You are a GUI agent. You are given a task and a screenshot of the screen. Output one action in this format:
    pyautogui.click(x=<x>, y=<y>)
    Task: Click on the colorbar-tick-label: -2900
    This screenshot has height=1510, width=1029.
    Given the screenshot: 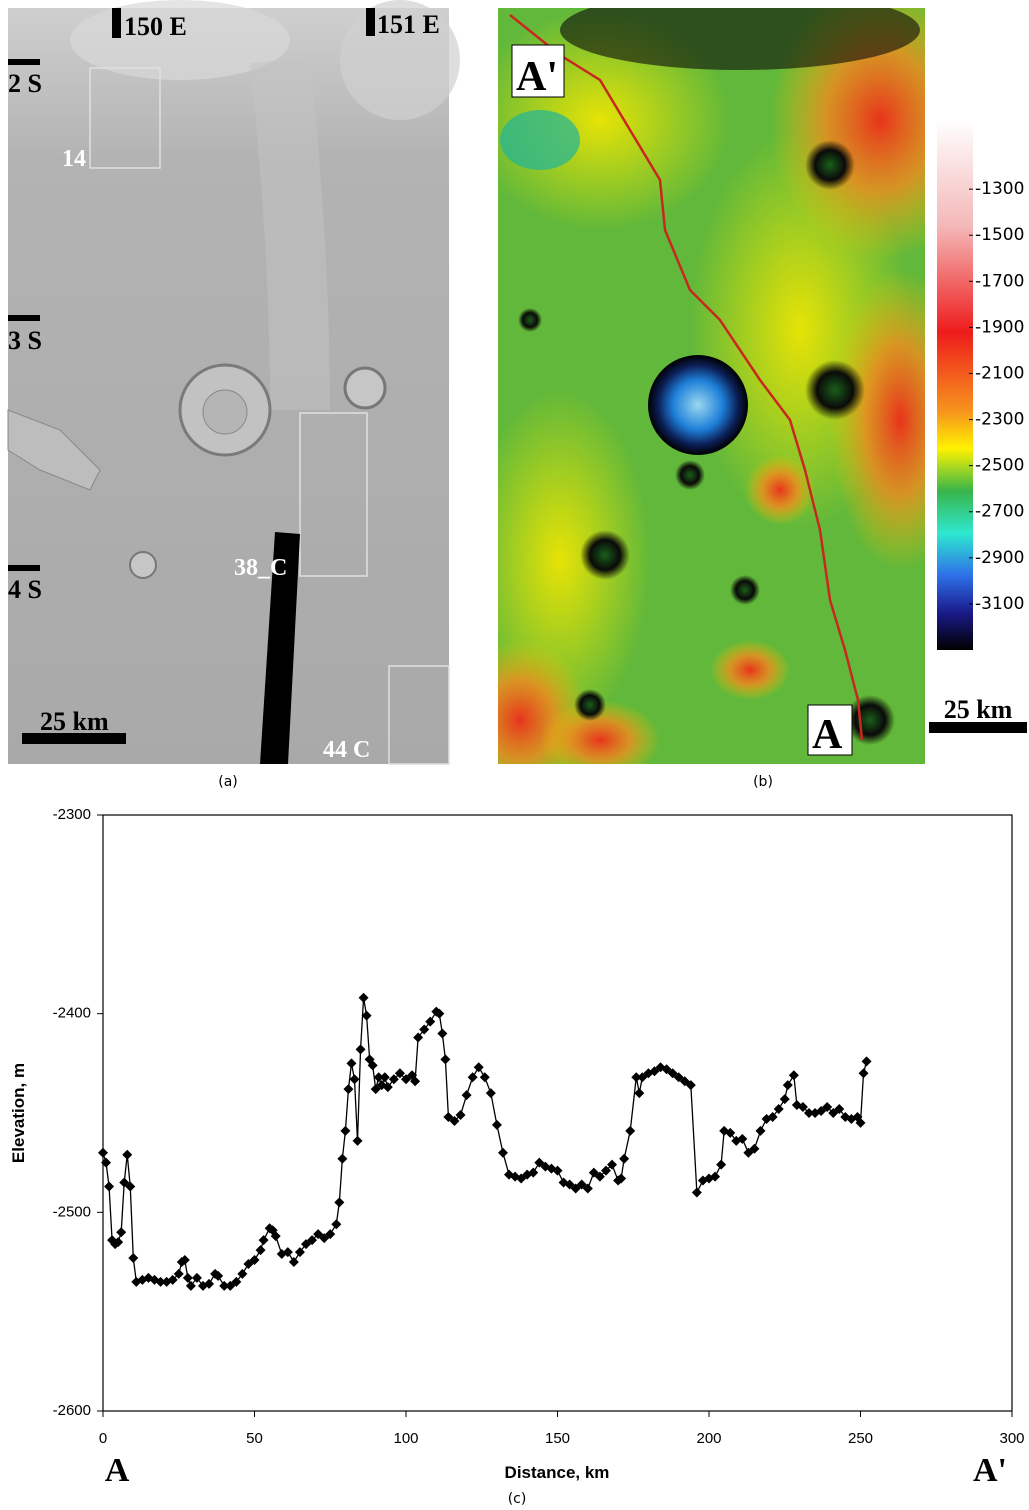 What is the action you would take?
    pyautogui.click(x=999, y=558)
    